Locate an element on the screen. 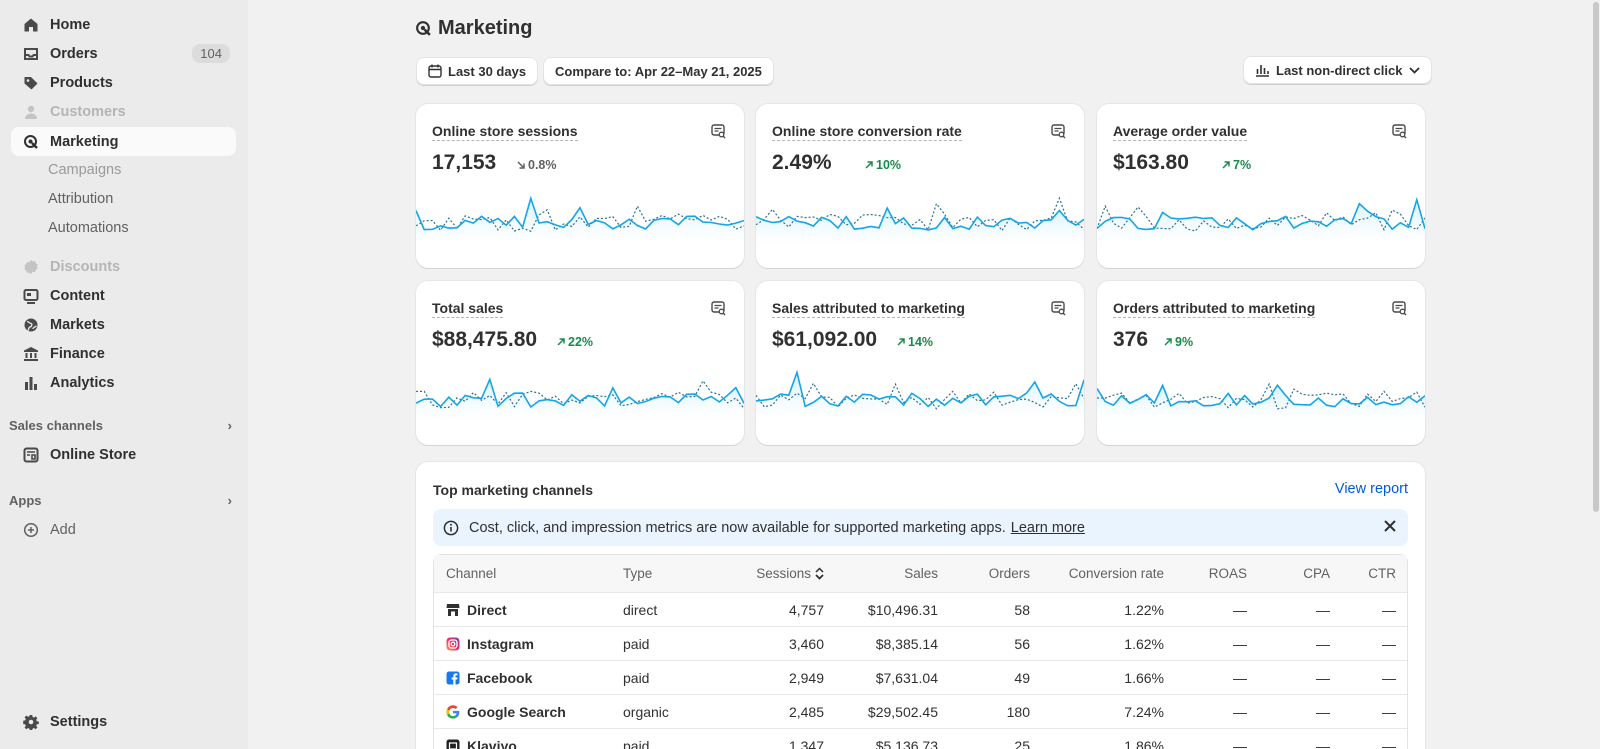 The image size is (1600, 749). metric-title: Online store sessions is located at coordinates (505, 132).